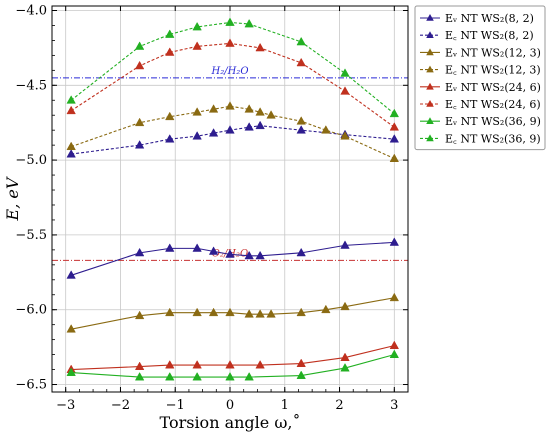  Describe the element at coordinates (31, 235) in the screenshot. I see `y-tick-label: −5.5` at that location.